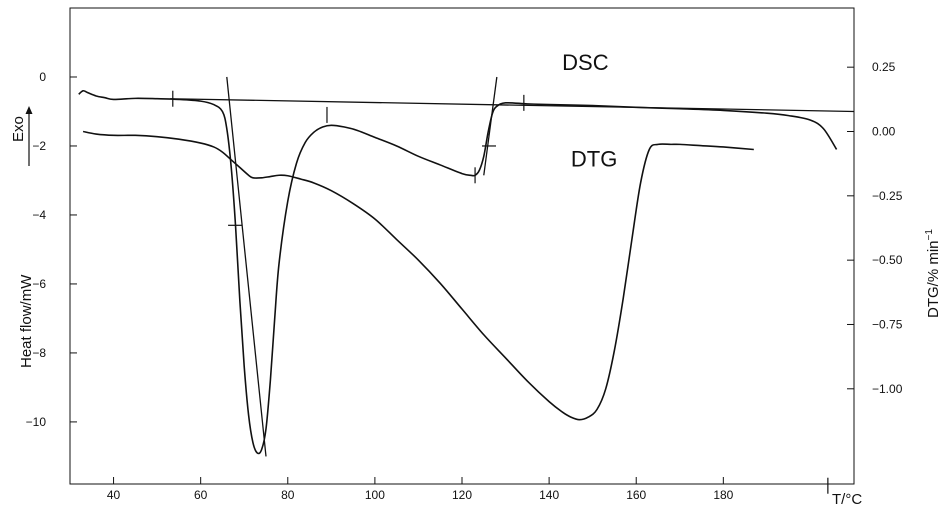 The image size is (944, 510). What do you see at coordinates (589, 111) in the screenshot?
I see `labels-layer: DSC DTG` at bounding box center [589, 111].